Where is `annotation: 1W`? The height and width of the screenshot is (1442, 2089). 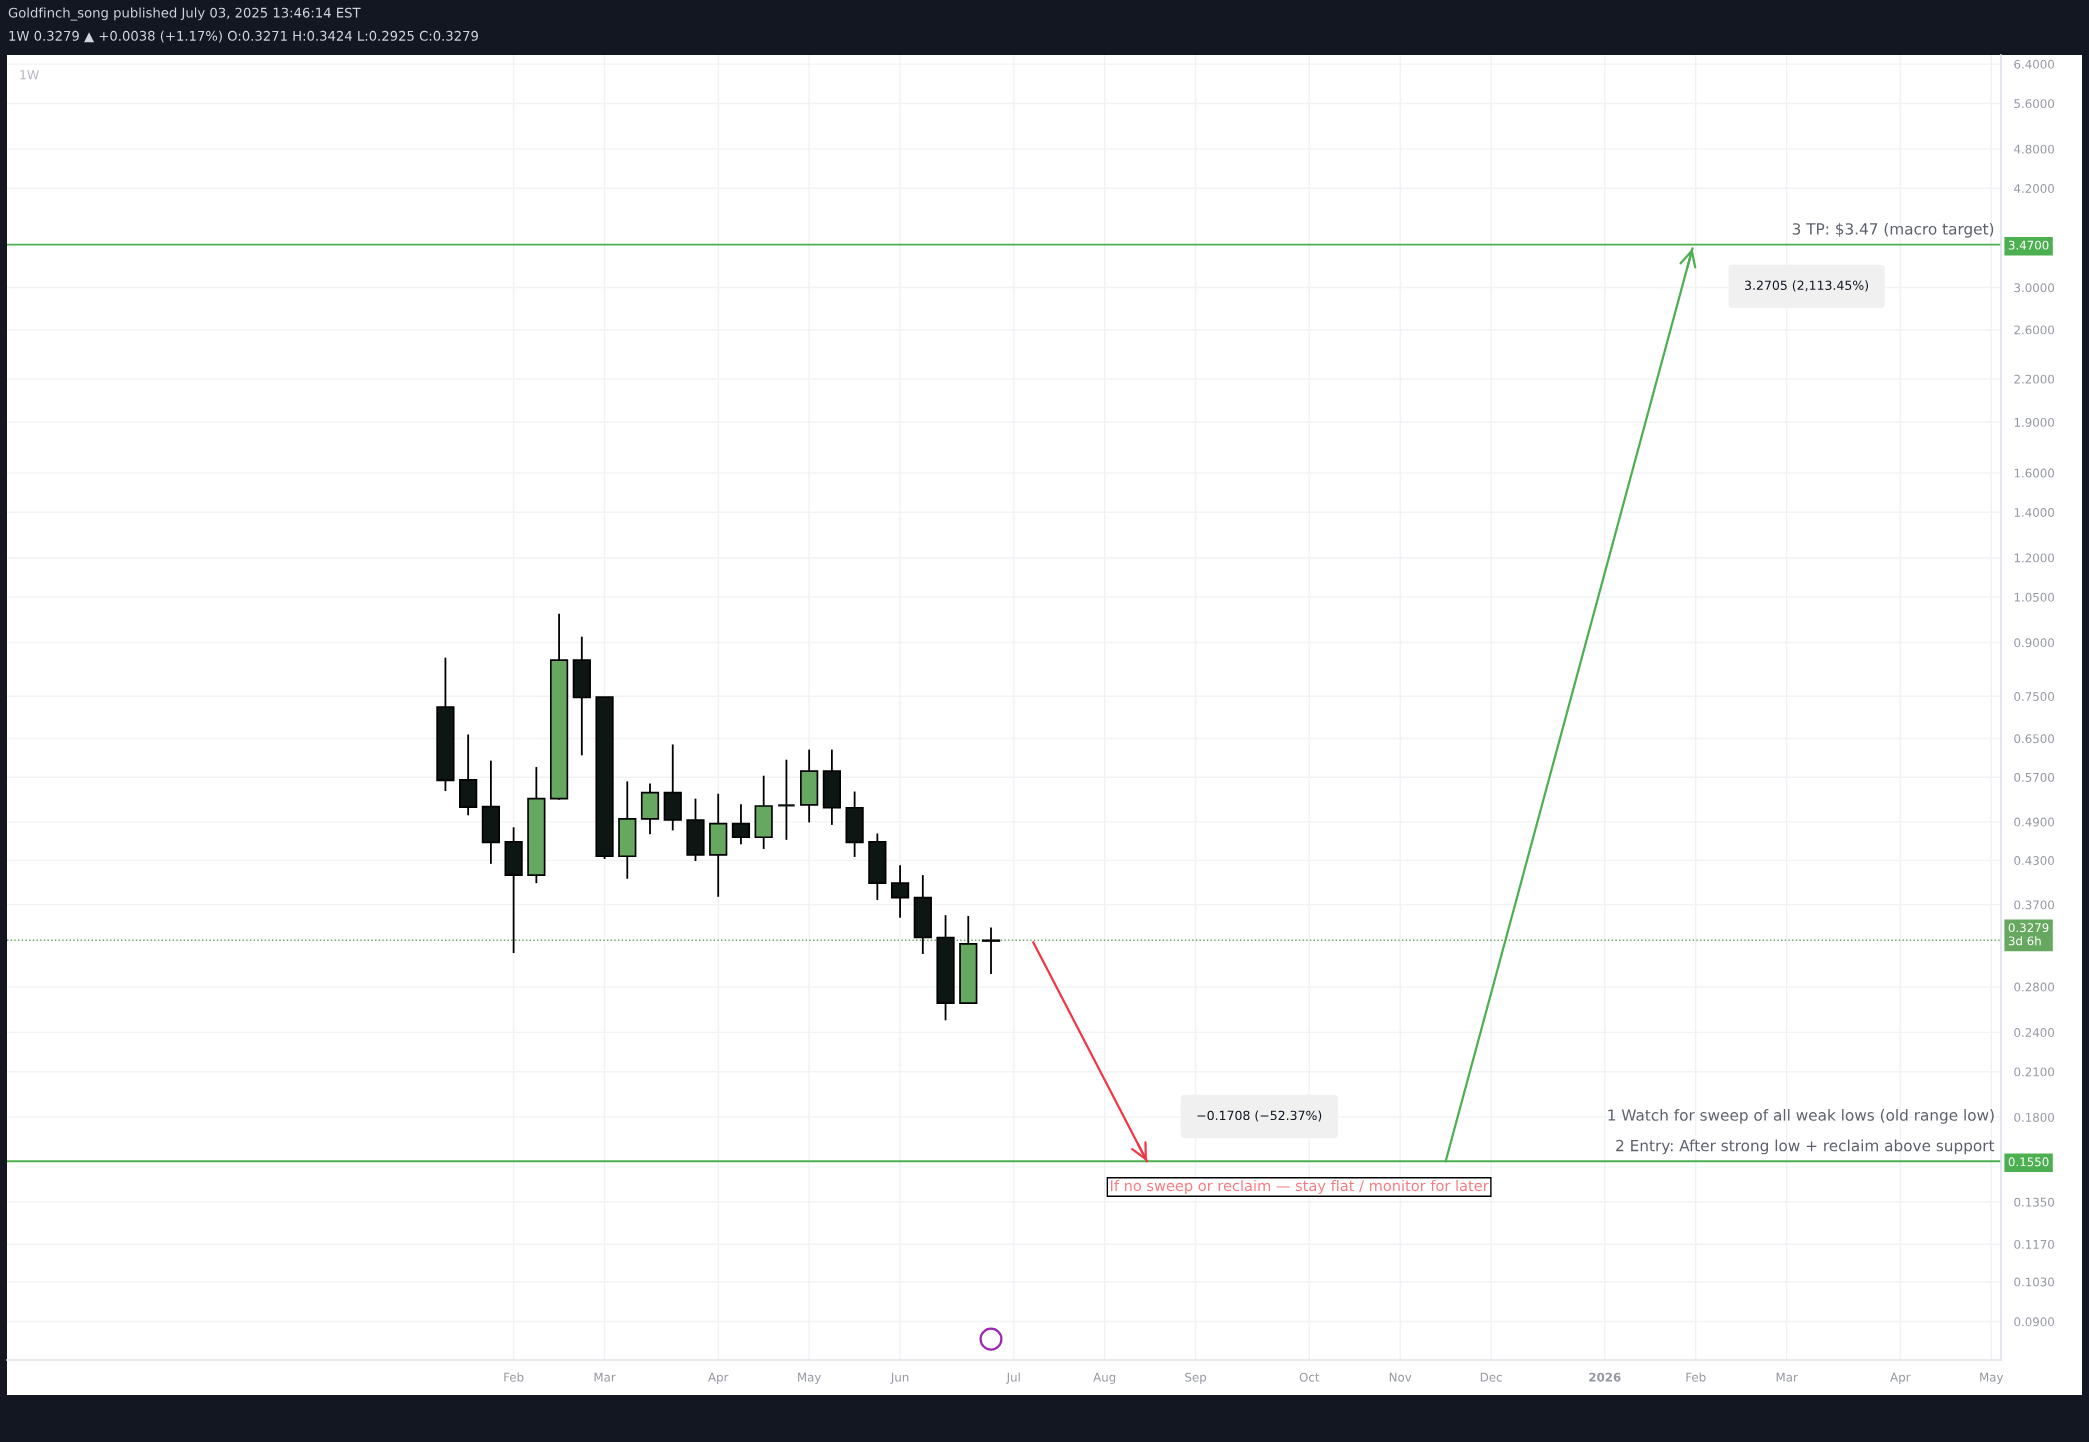
annotation: 1W is located at coordinates (29, 75).